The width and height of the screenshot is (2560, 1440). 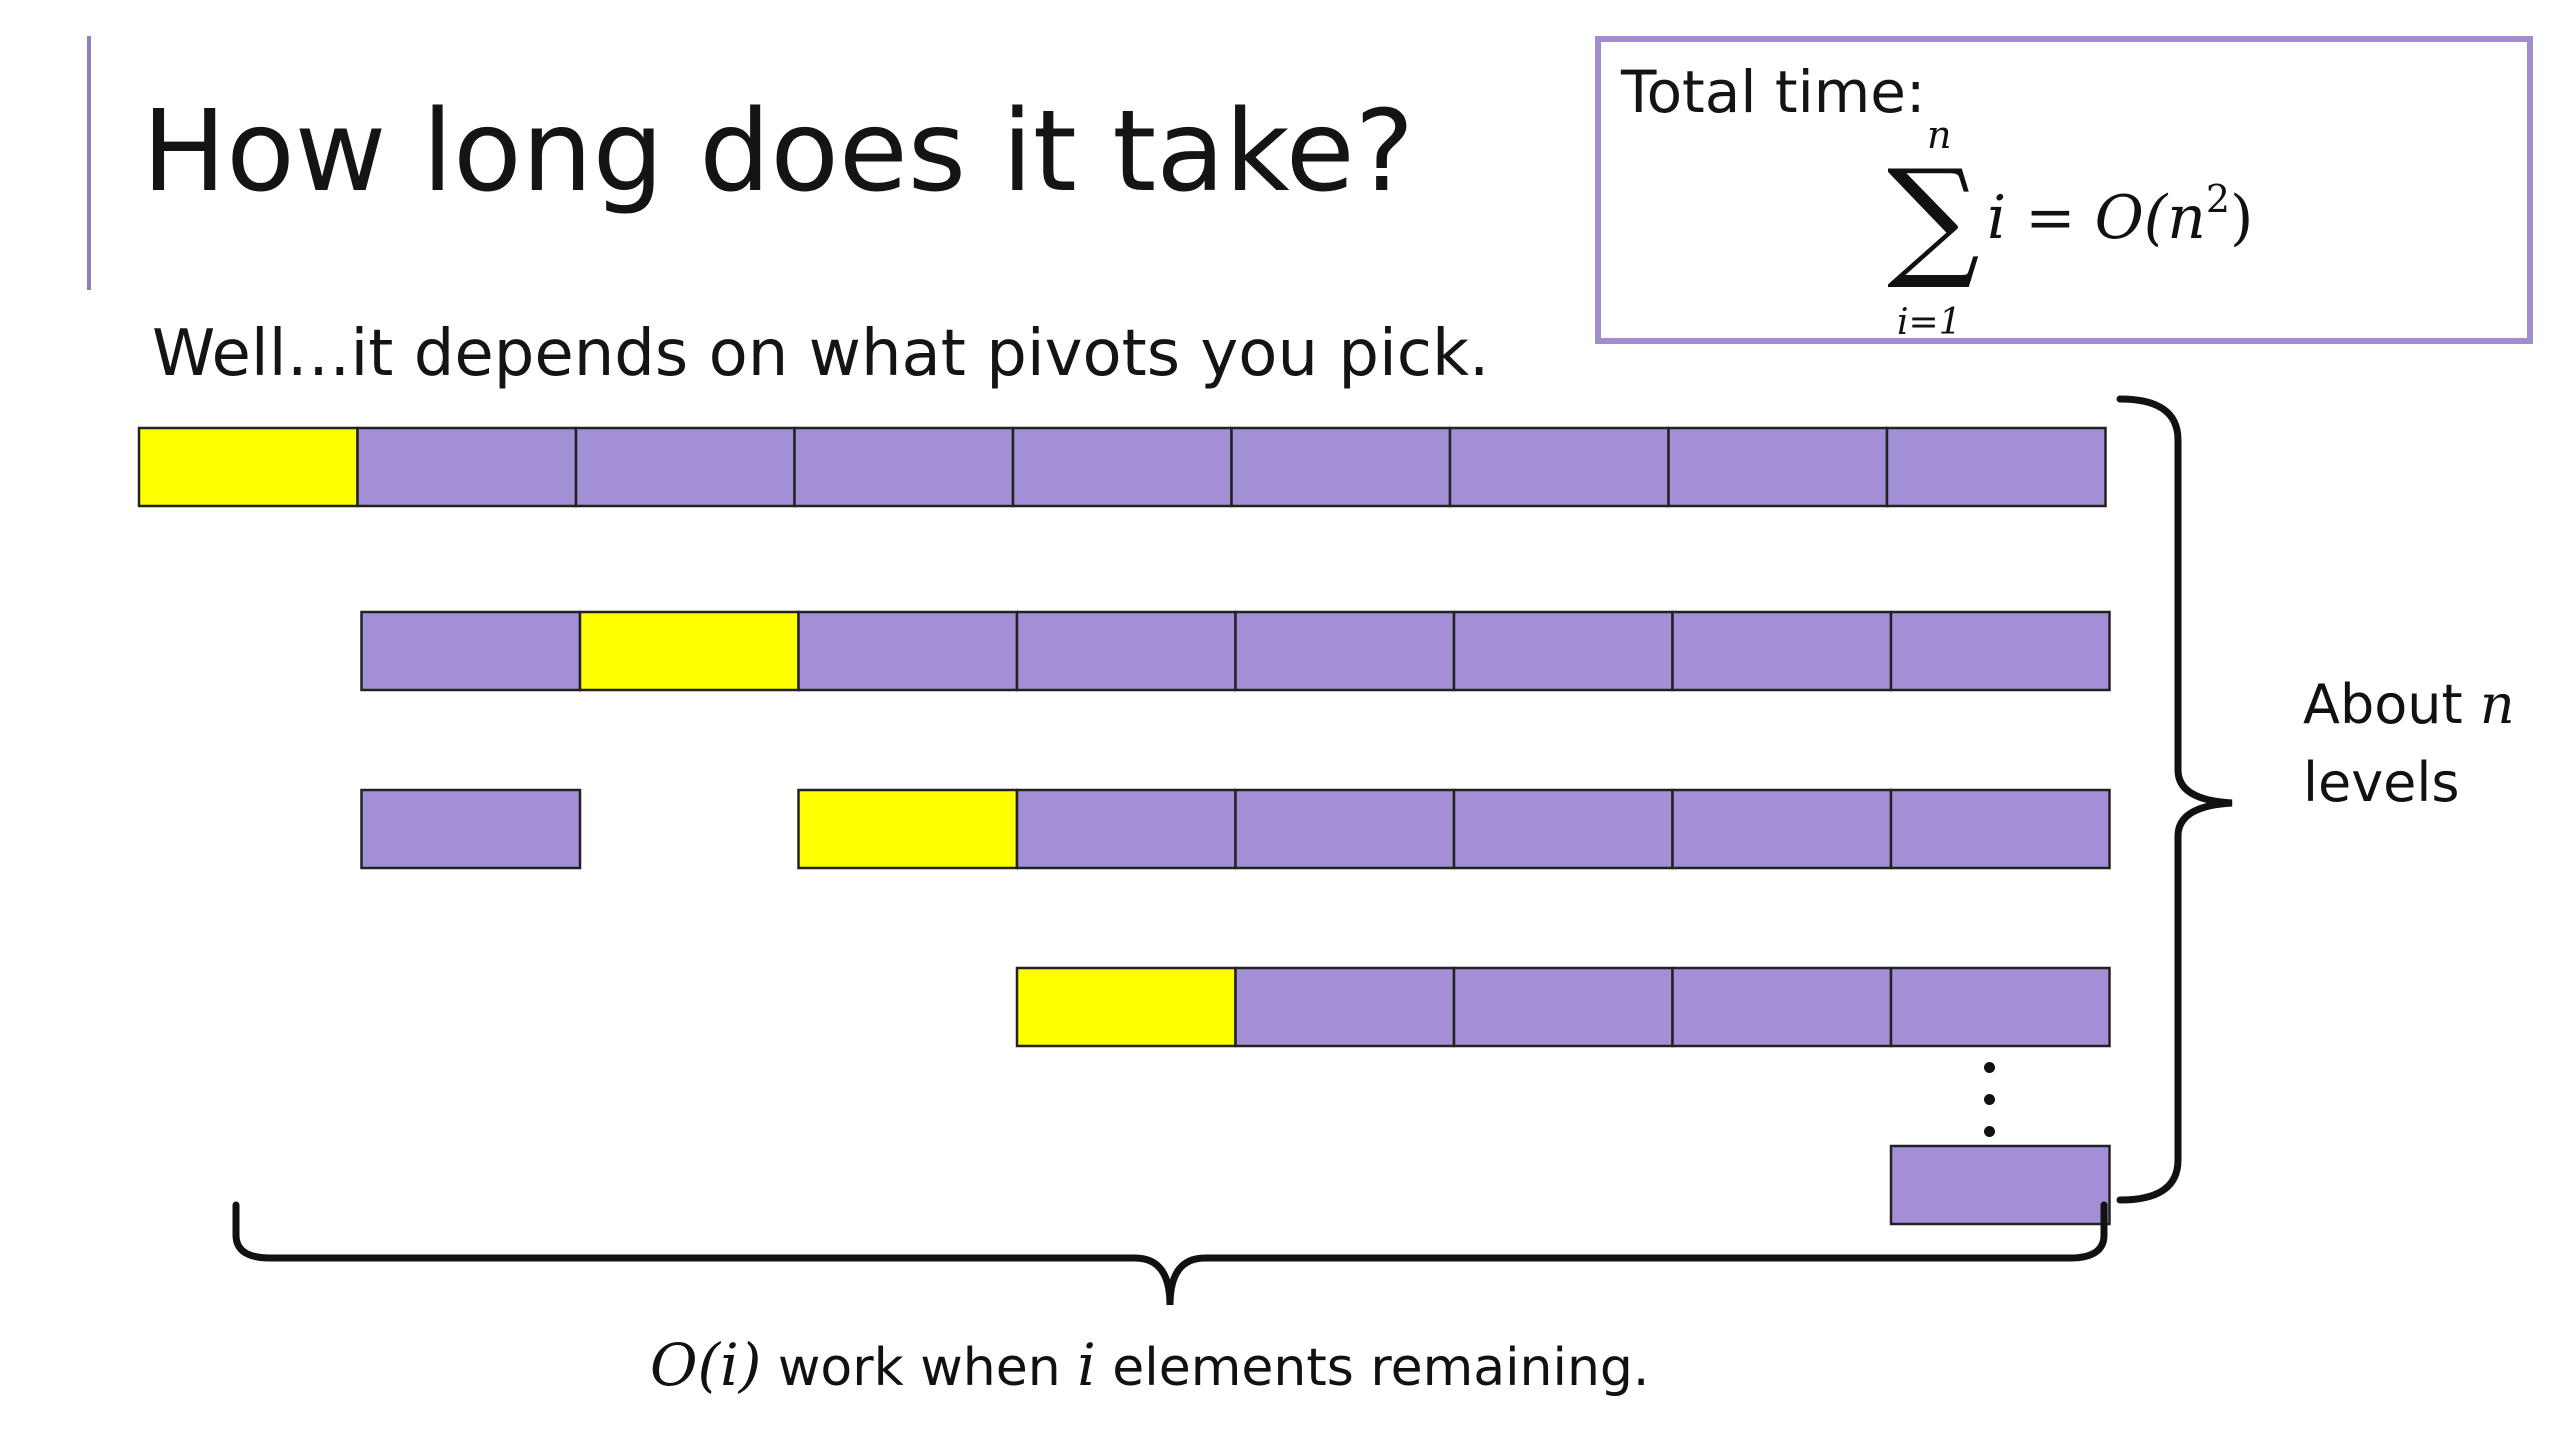 What do you see at coordinates (2218, 199) in the screenshot?
I see `summand-exponent: 2` at bounding box center [2218, 199].